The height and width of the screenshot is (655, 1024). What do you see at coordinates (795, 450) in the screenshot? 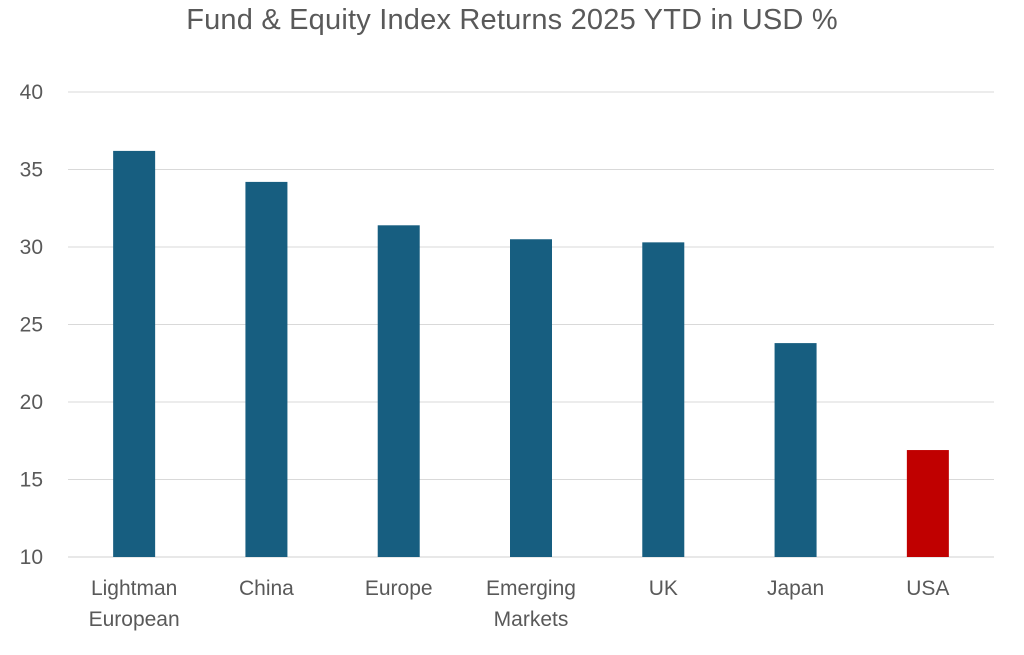
I see `bar-japan` at bounding box center [795, 450].